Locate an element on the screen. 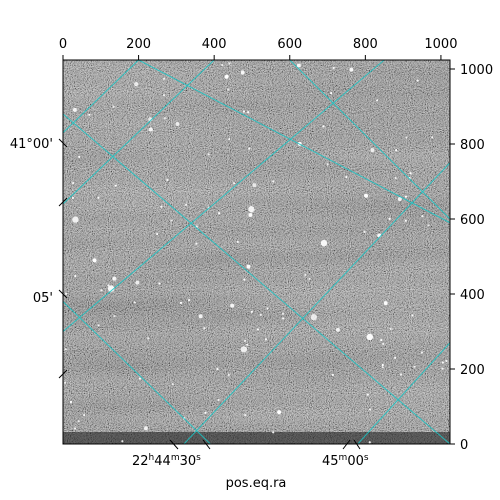  y-tick-label-3: 600 is located at coordinates (472, 220).